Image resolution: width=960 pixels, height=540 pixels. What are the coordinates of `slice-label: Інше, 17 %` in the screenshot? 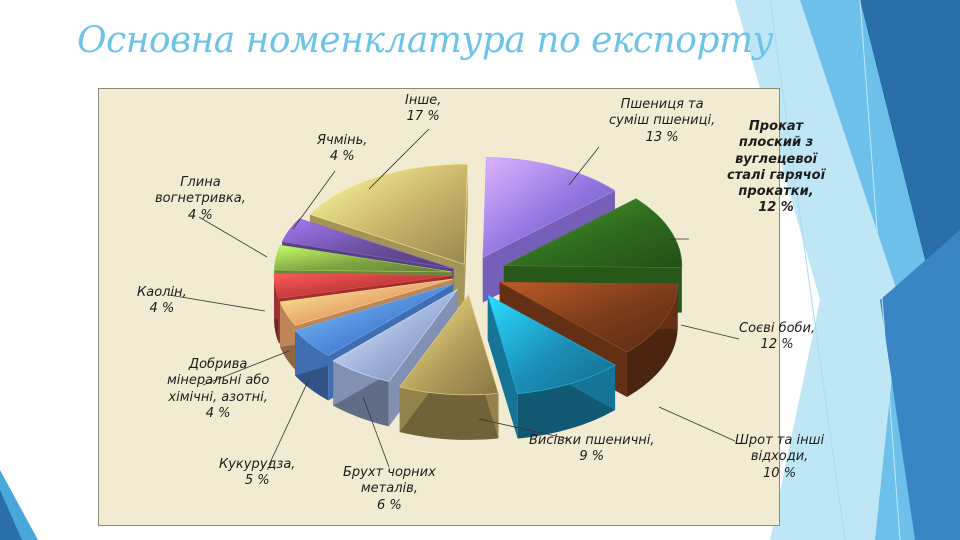 It's located at (423, 109).